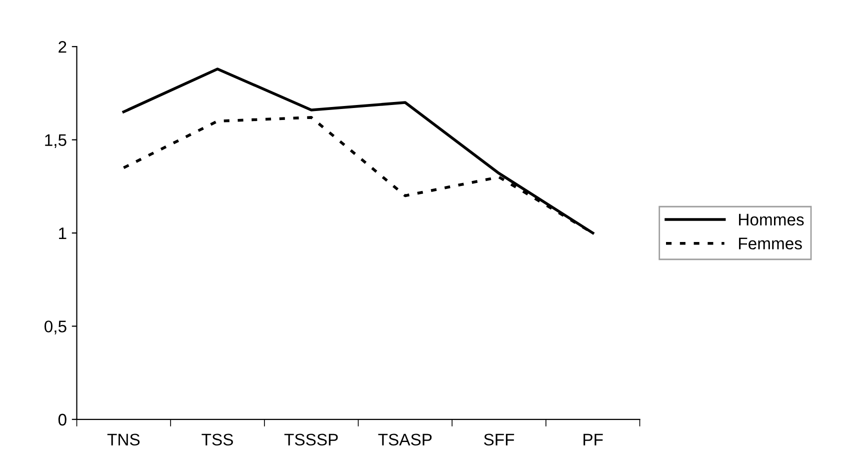 This screenshot has width=853, height=466. Describe the element at coordinates (405, 440) in the screenshot. I see `x-tick-label: TSASP` at that location.